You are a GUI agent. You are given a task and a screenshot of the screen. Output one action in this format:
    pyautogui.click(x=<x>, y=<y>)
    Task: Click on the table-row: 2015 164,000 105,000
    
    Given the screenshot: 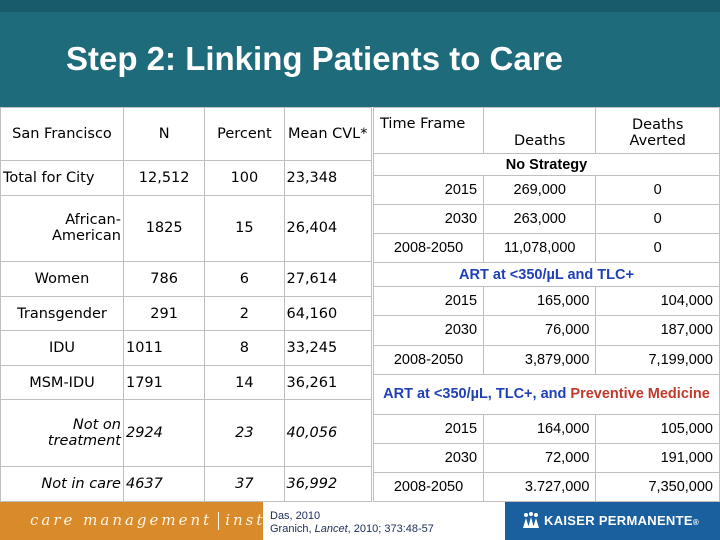 What is the action you would take?
    pyautogui.click(x=546, y=428)
    